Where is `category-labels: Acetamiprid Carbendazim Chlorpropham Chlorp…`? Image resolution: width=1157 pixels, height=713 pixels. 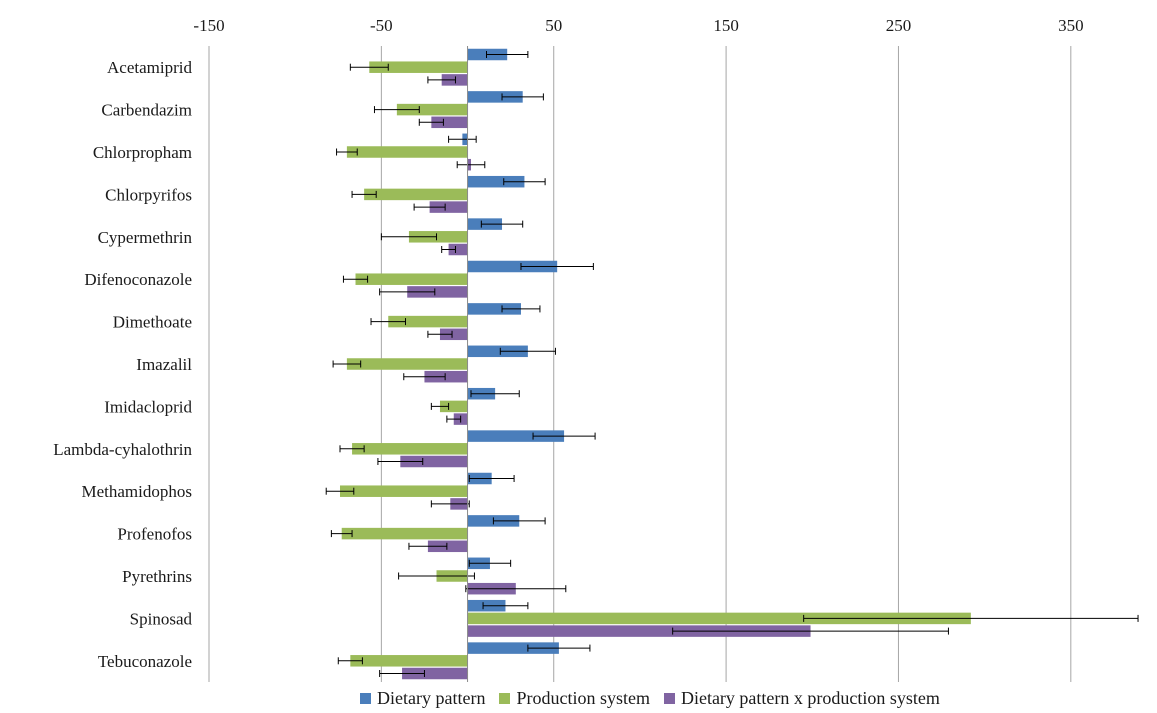 category-labels: Acetamiprid Carbendazim Chlorpropham Chlorp… is located at coordinates (122, 364).